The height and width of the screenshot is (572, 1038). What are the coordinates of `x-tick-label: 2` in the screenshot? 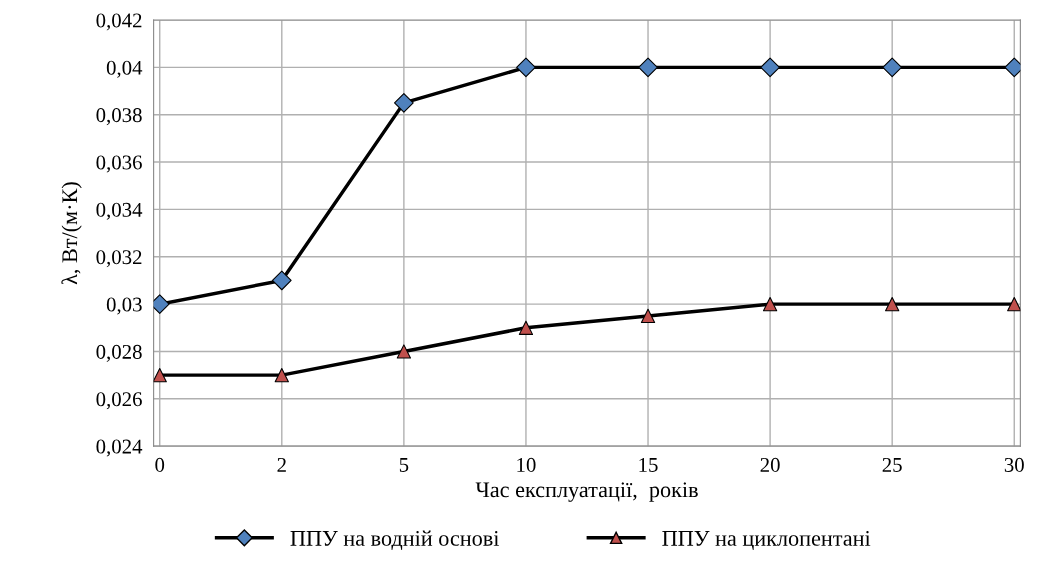 It's located at (281, 464).